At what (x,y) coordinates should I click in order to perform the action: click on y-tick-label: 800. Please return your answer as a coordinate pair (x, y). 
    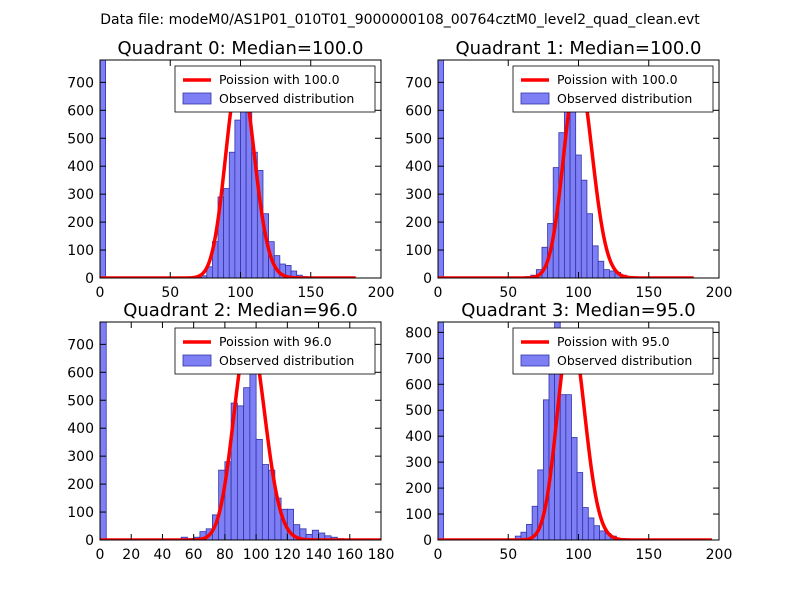
    Looking at the image, I should click on (418, 333).